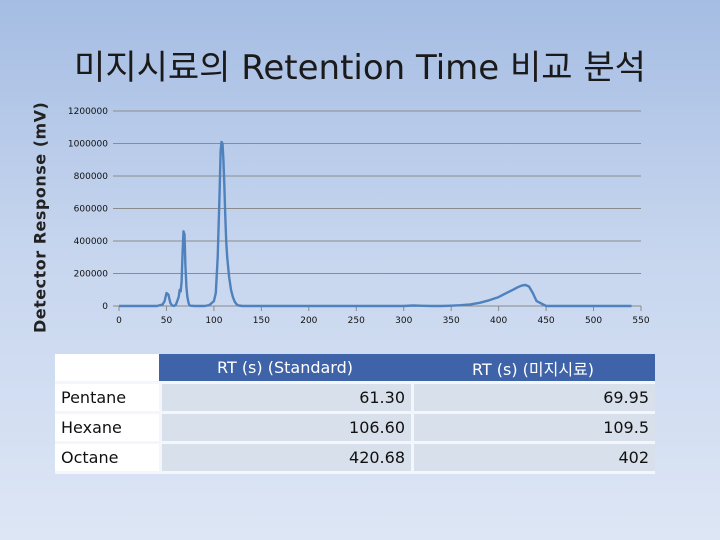  What do you see at coordinates (107, 399) in the screenshot?
I see `row-name: Pentane` at bounding box center [107, 399].